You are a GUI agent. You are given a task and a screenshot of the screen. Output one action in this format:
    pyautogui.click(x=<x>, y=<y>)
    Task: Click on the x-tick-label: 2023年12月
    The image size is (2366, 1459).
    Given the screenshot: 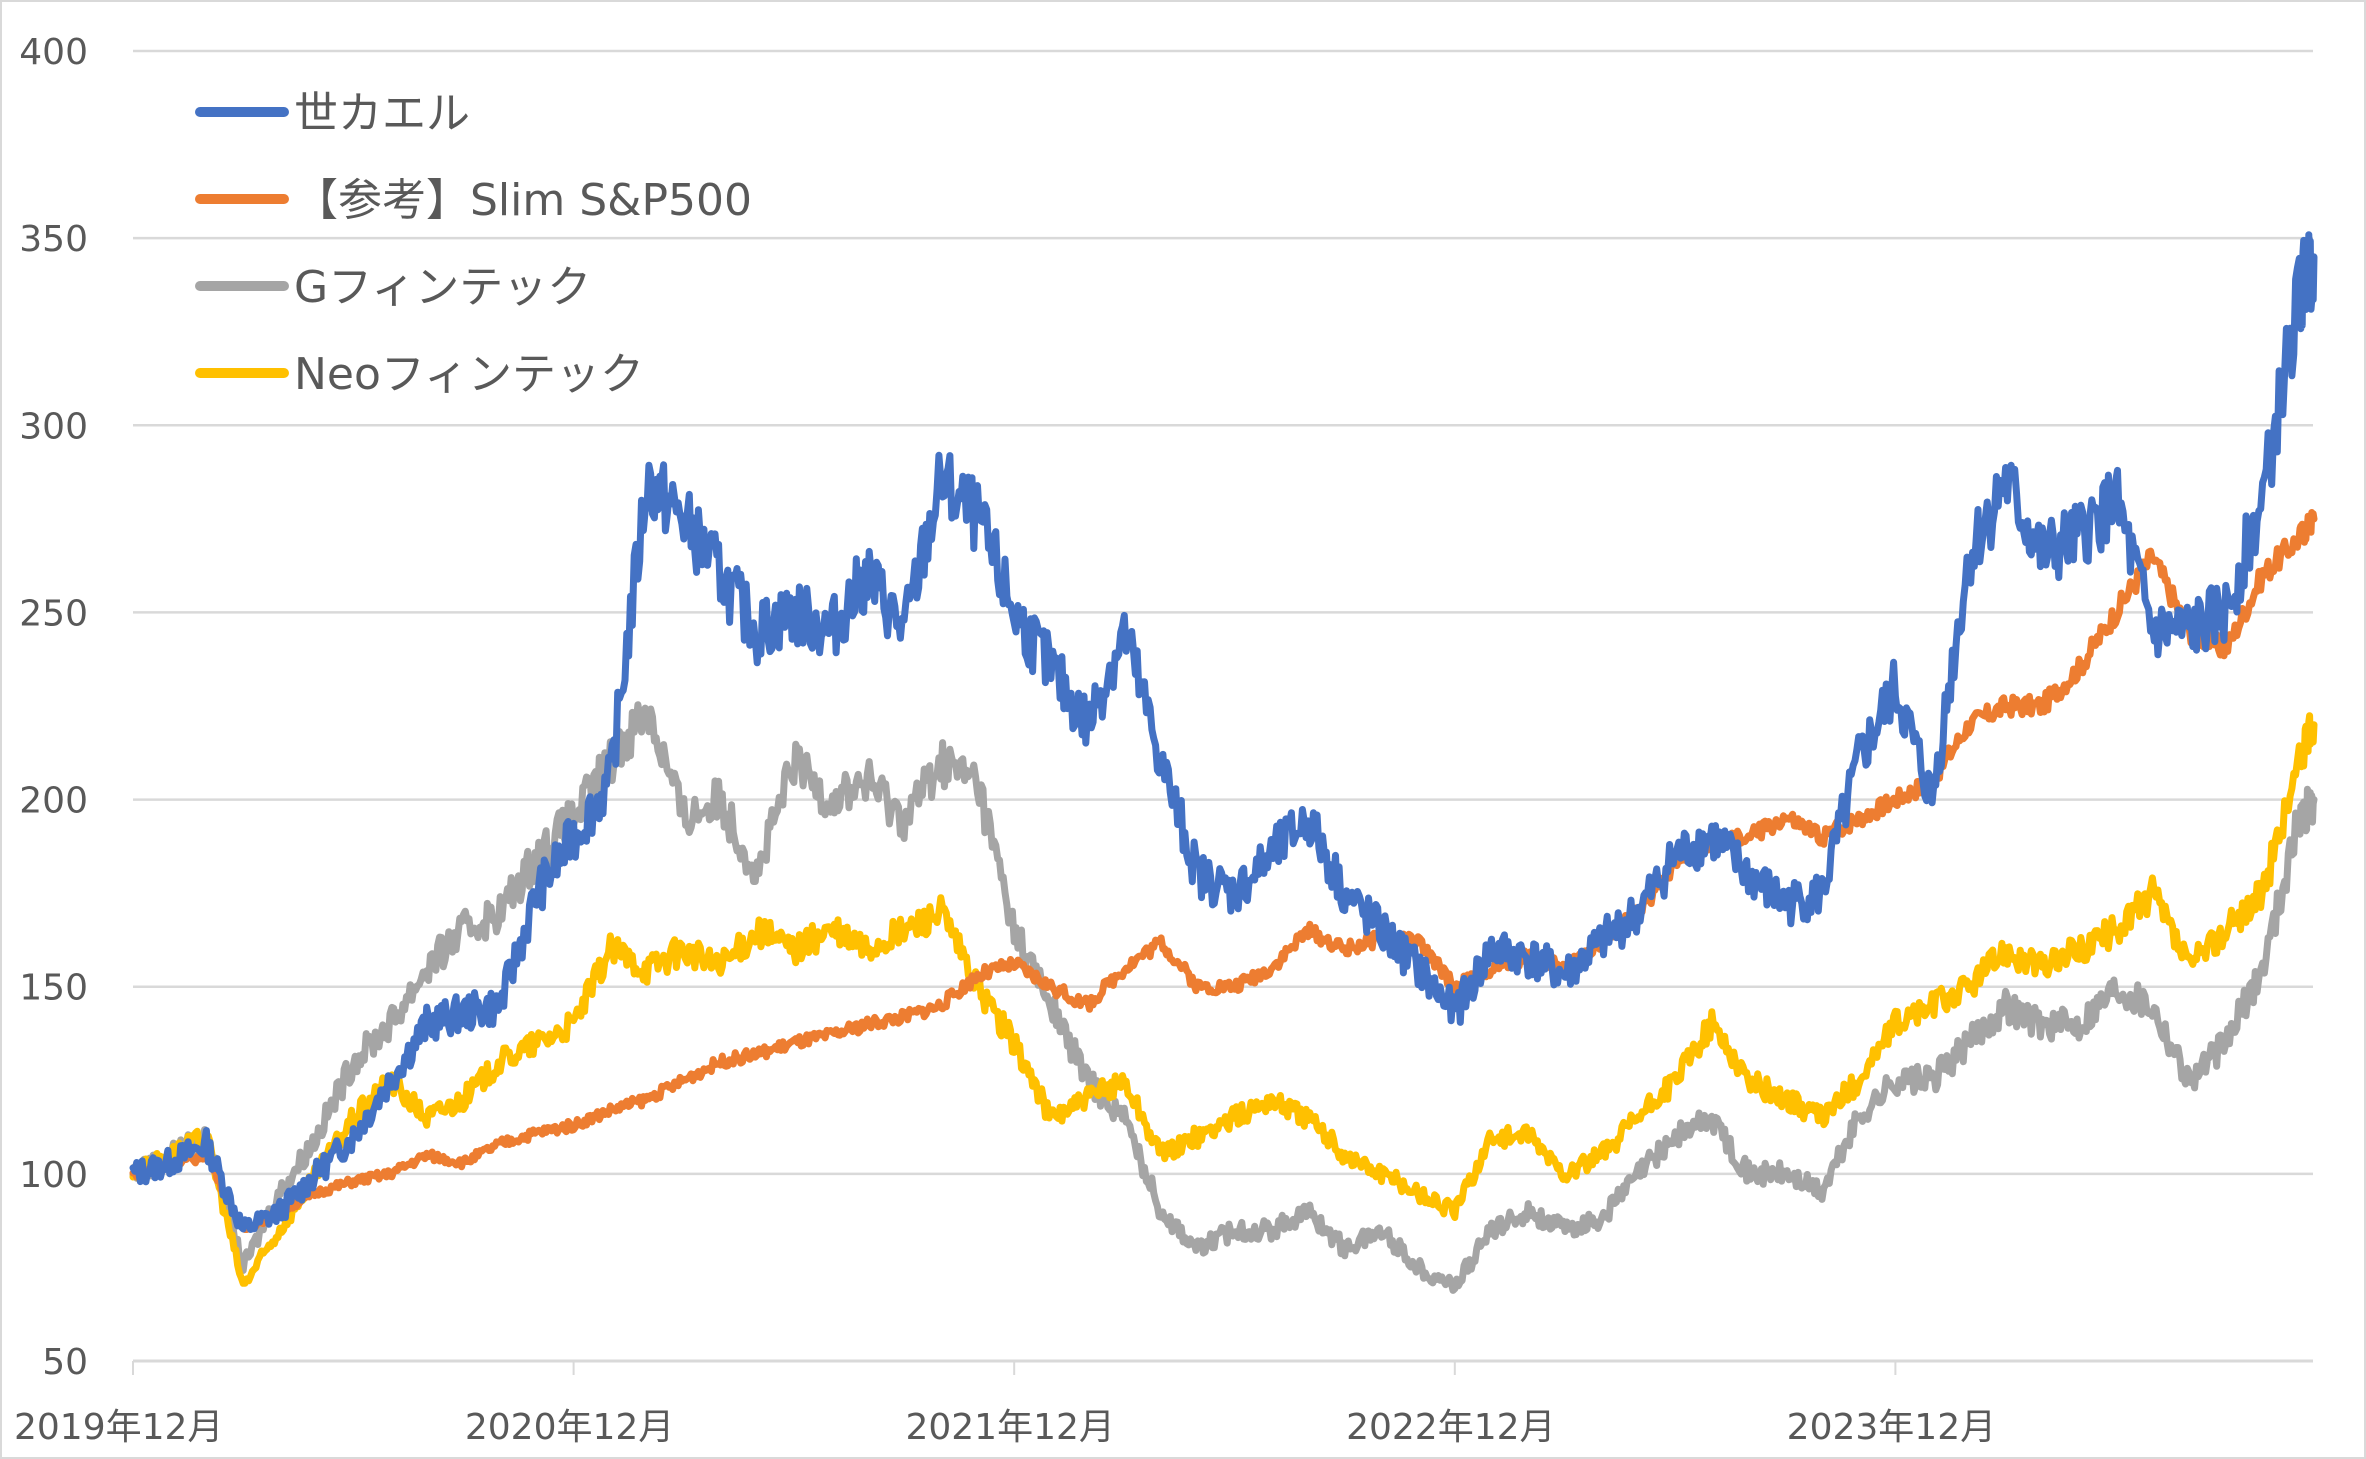 What is the action you would take?
    pyautogui.click(x=1891, y=1427)
    